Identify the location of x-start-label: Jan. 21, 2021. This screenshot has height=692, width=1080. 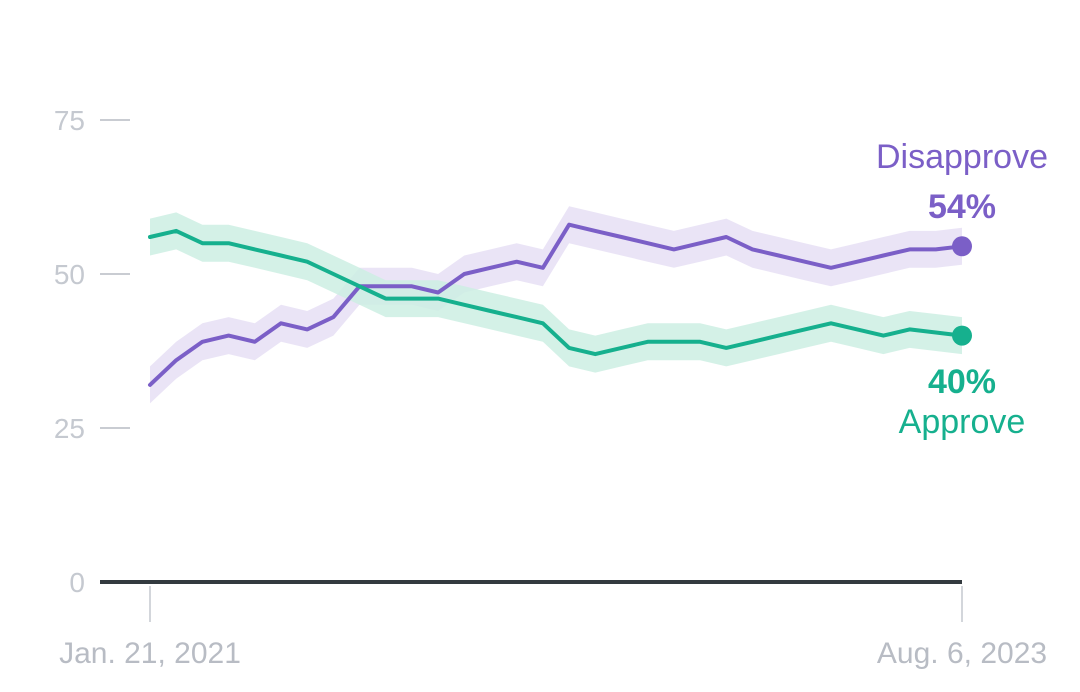
(150, 653).